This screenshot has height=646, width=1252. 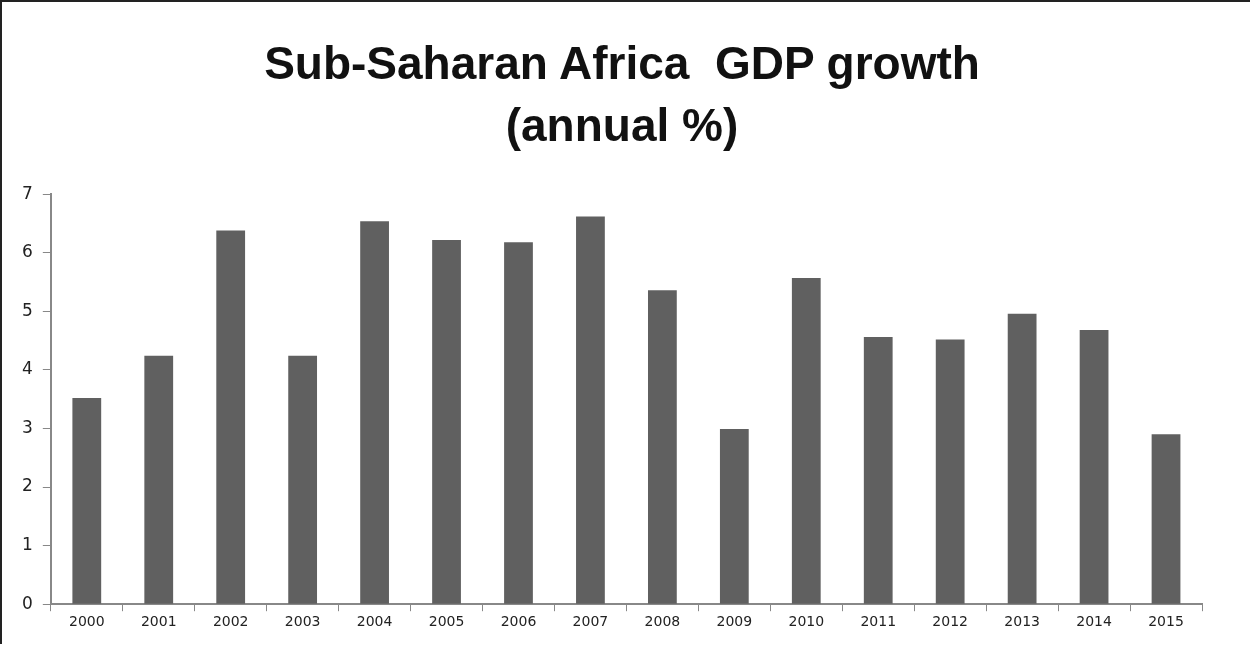 I want to click on x-tick-label: 2010, so click(x=806, y=621).